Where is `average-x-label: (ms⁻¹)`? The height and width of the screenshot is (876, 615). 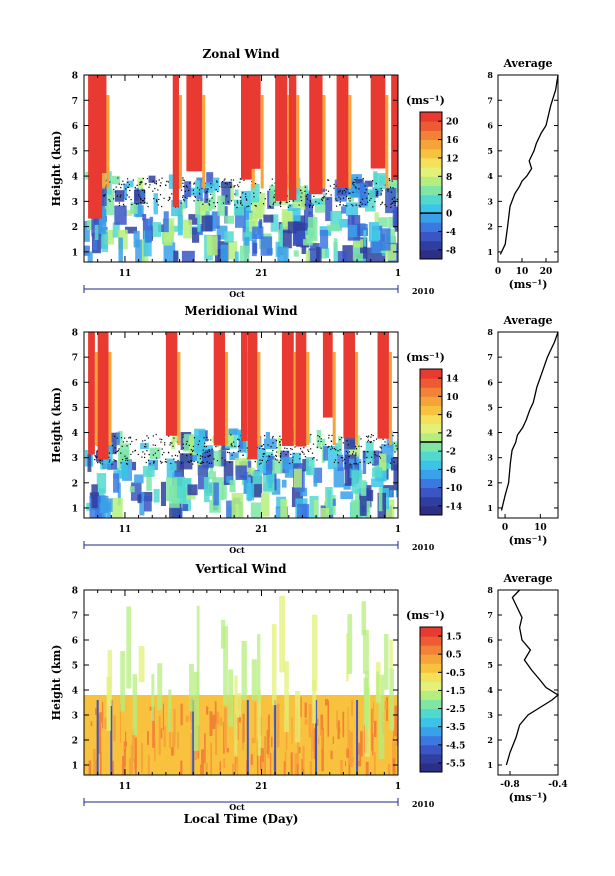
average-x-label: (ms⁻¹) is located at coordinates (528, 540).